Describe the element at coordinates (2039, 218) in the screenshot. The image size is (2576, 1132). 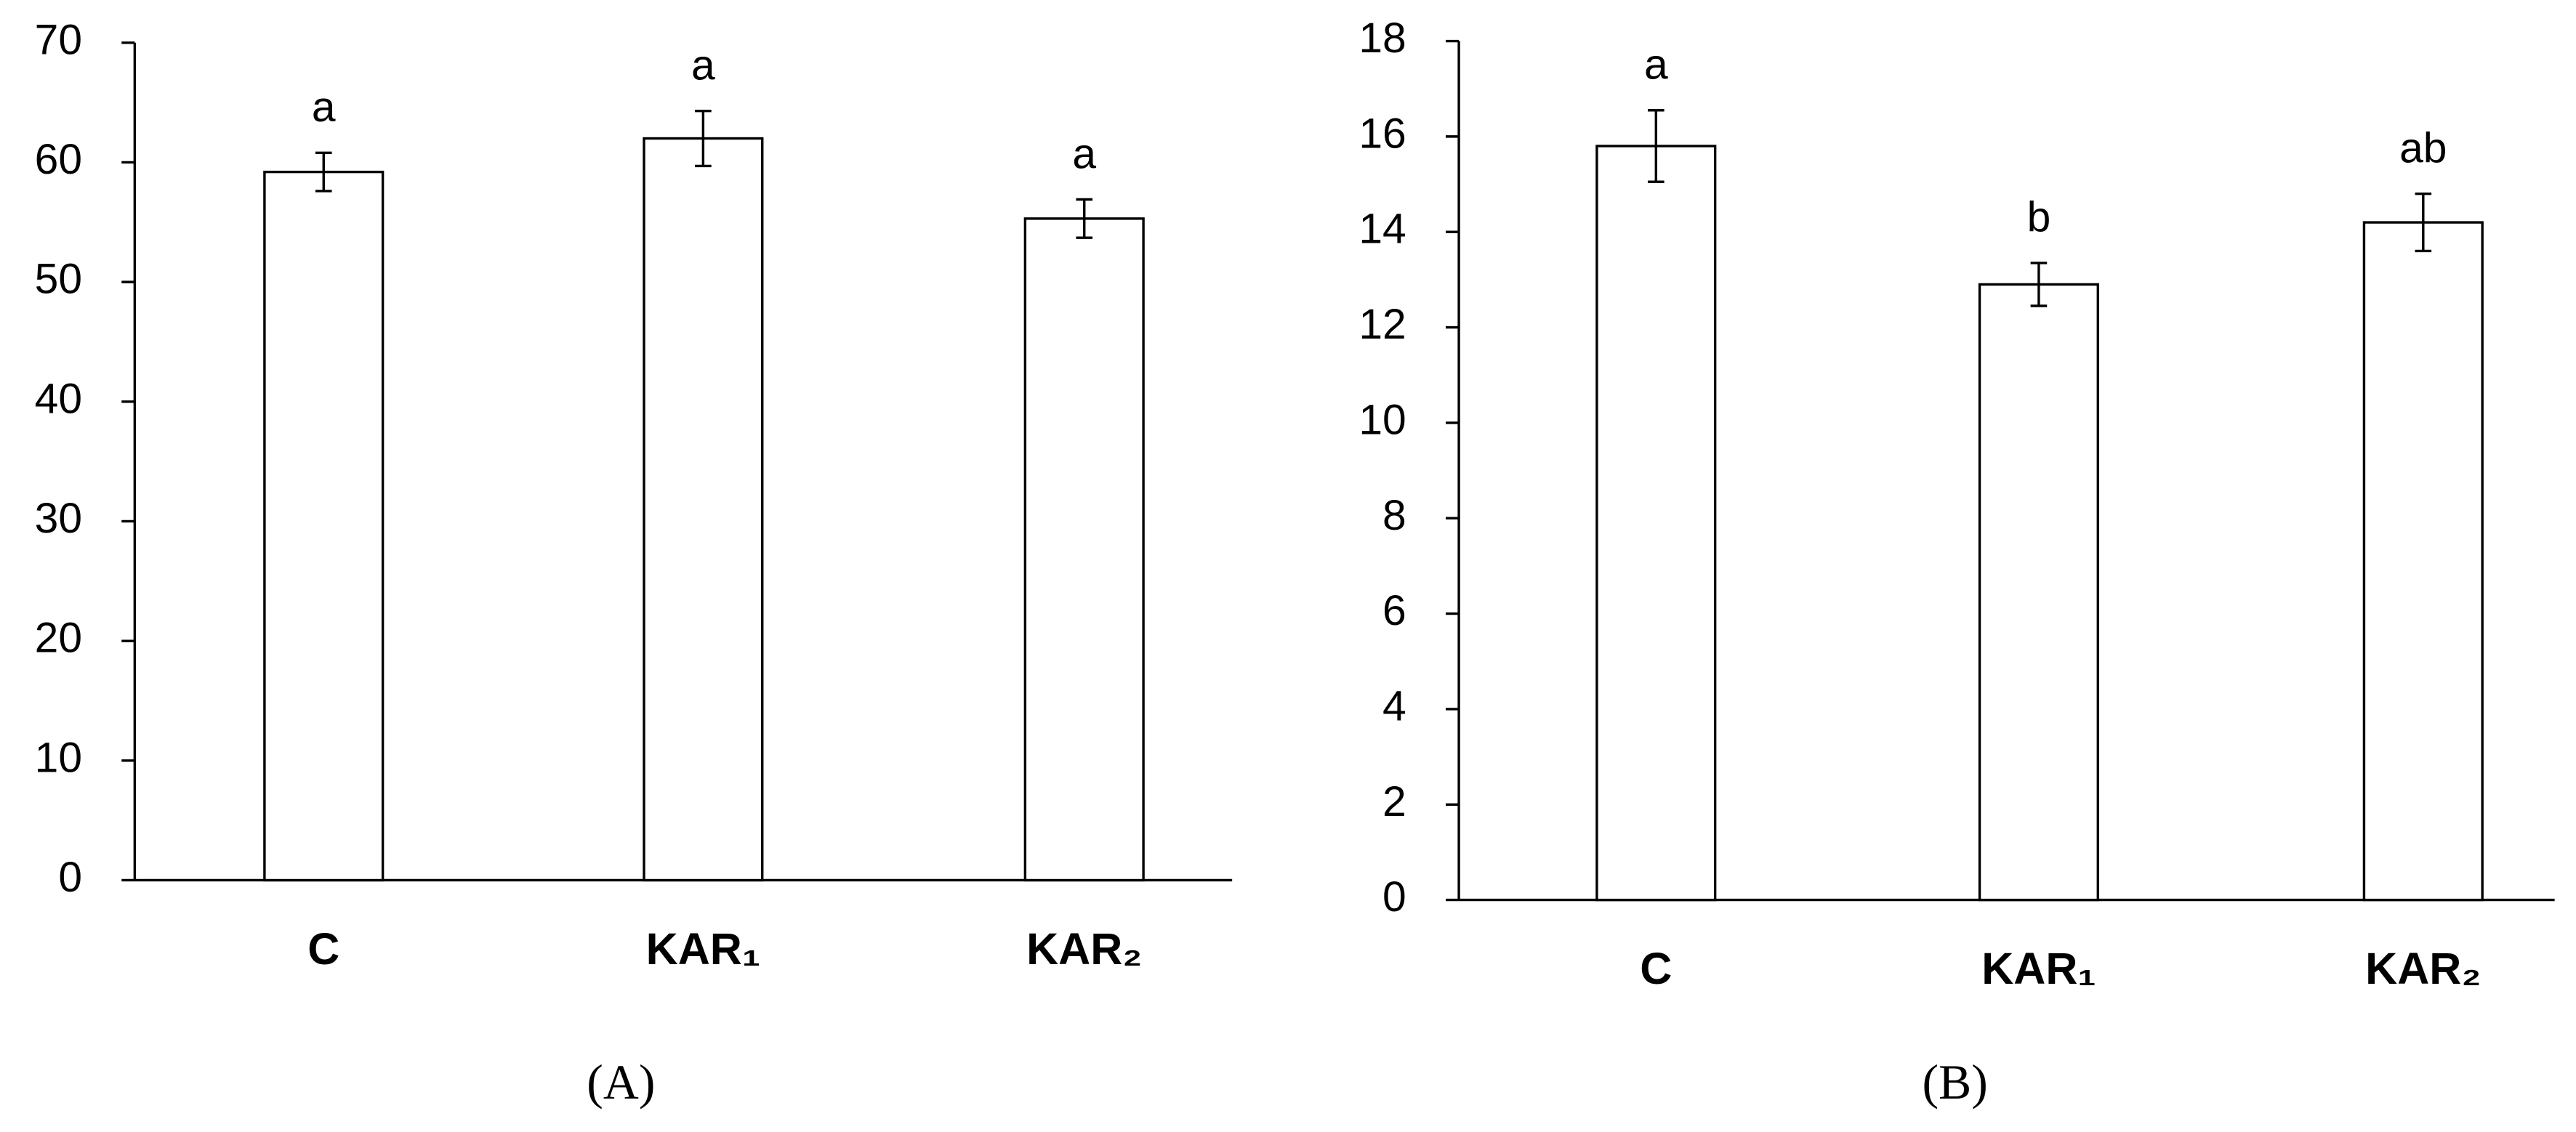
I see `significance-letter: b` at that location.